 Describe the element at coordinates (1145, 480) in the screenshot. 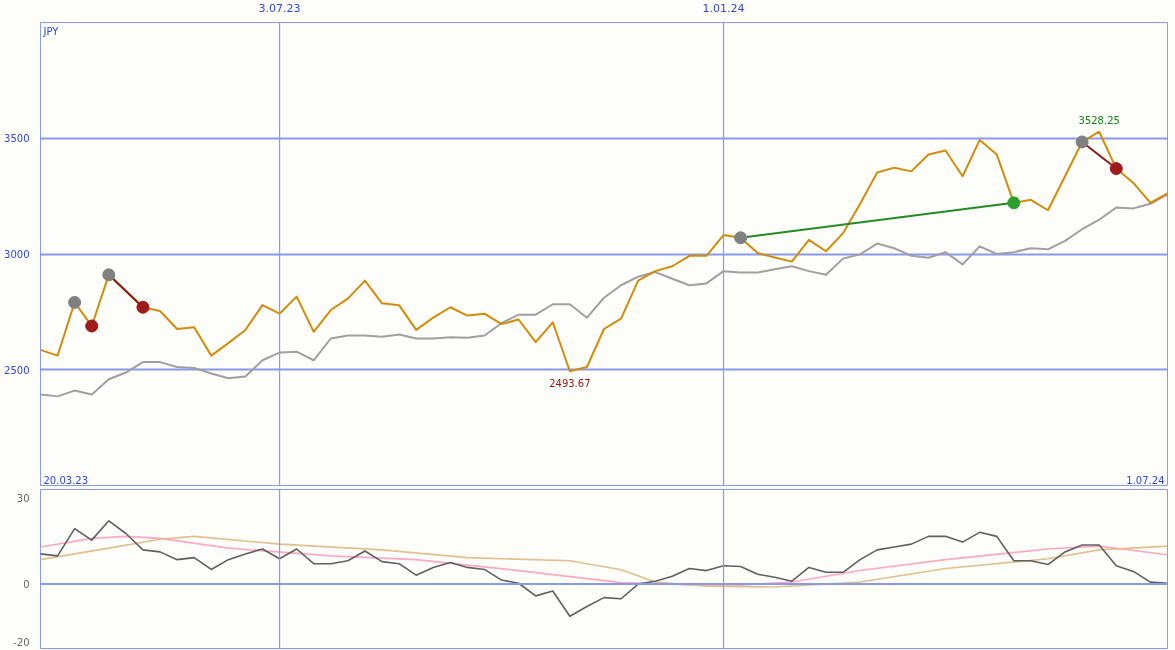

I see `annotation: 1.07.24` at that location.